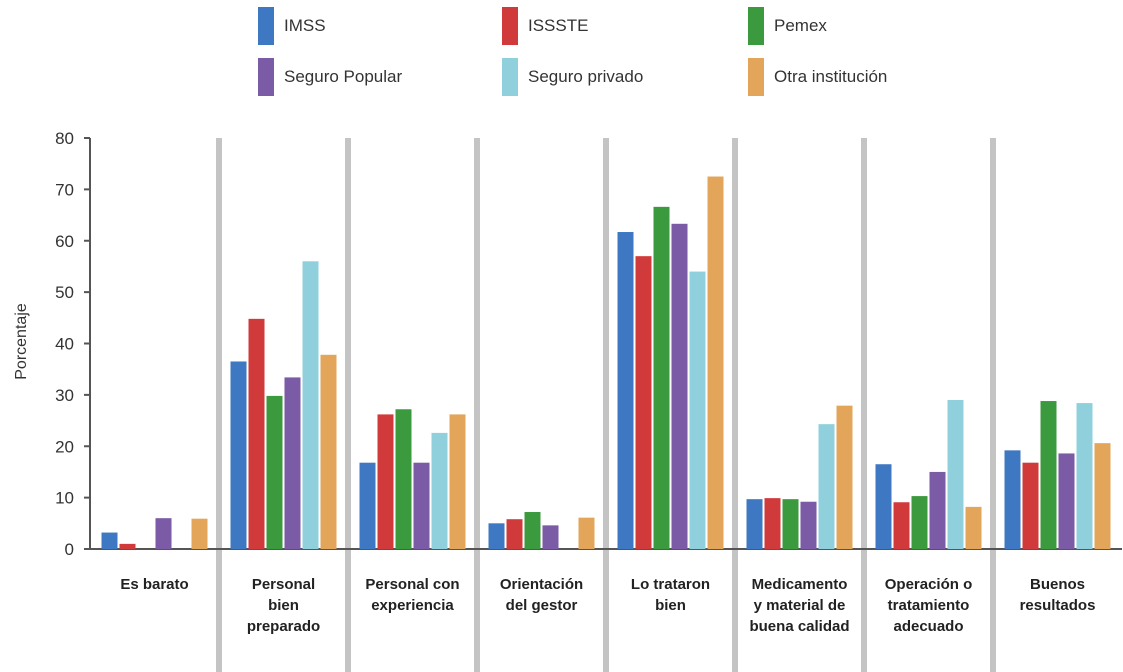 This screenshot has width=1123, height=672. What do you see at coordinates (266, 26) in the screenshot?
I see `legend-swatch-imss` at bounding box center [266, 26].